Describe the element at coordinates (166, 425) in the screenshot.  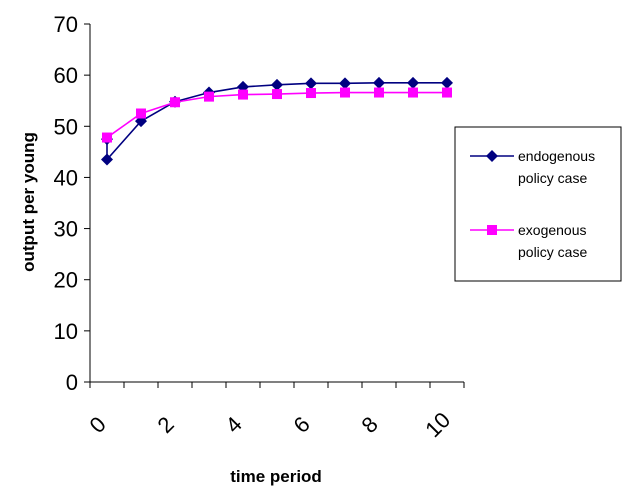
I see `x-tick-label: 2` at that location.